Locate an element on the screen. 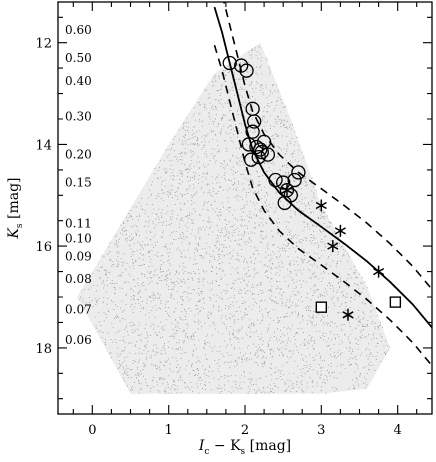 This screenshot has width=436, height=462. mass-scale-label: 0.08 is located at coordinates (78, 279).